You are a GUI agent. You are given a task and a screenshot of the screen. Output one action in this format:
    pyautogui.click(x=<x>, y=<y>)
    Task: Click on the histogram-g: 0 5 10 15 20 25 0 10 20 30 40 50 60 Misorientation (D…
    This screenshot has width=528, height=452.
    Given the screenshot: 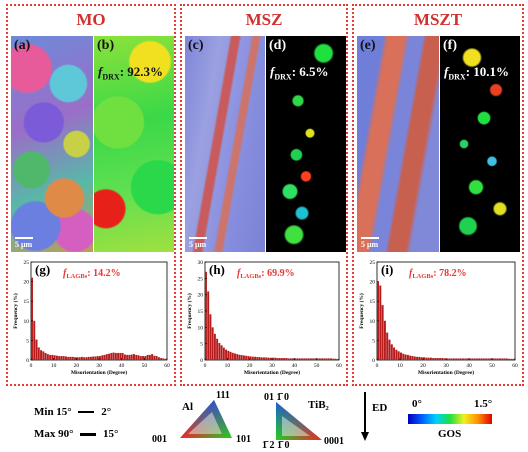 What is the action you would take?
    pyautogui.click(x=91, y=318)
    